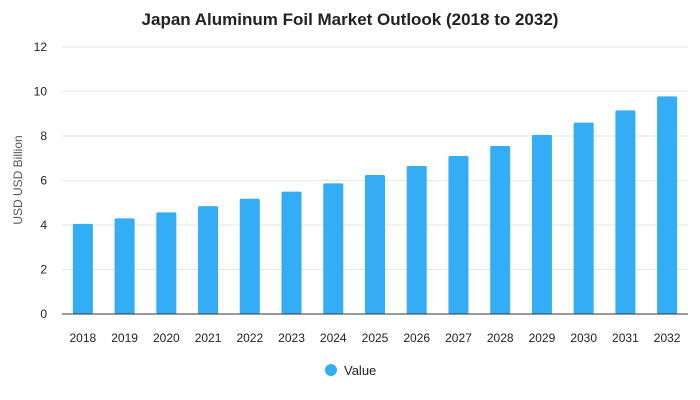 This screenshot has height=400, width=700. I want to click on x-tick-label: 2019, so click(124, 338).